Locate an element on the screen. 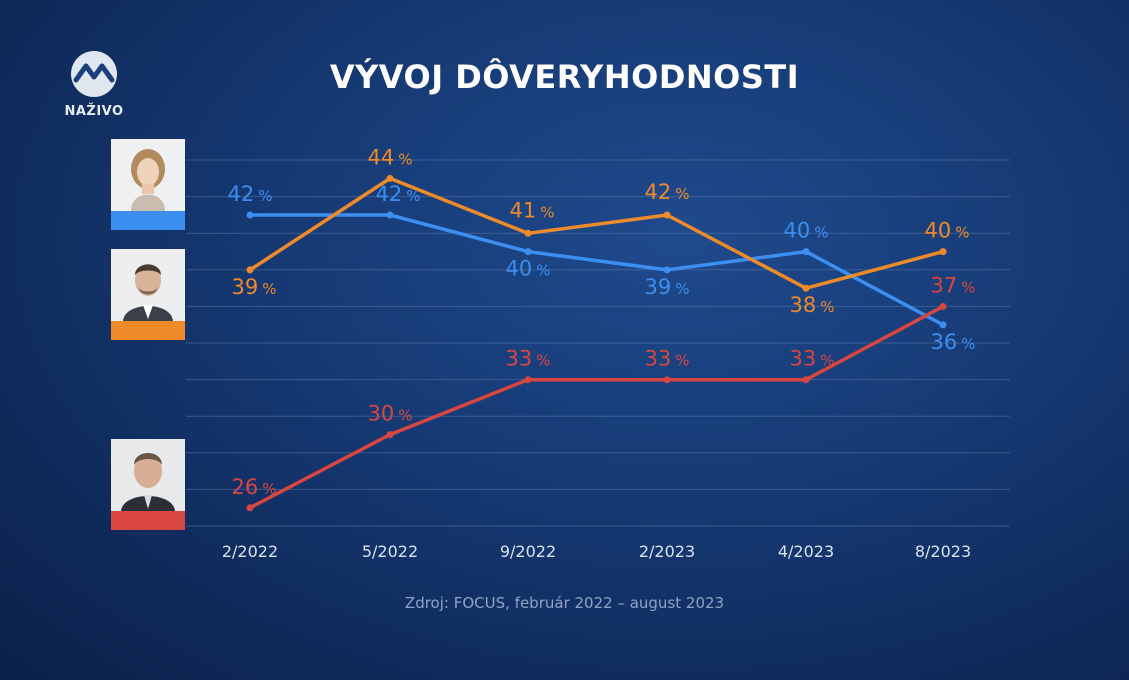 This screenshot has width=1129, height=680. live-label: NAŽIVO is located at coordinates (94, 111).